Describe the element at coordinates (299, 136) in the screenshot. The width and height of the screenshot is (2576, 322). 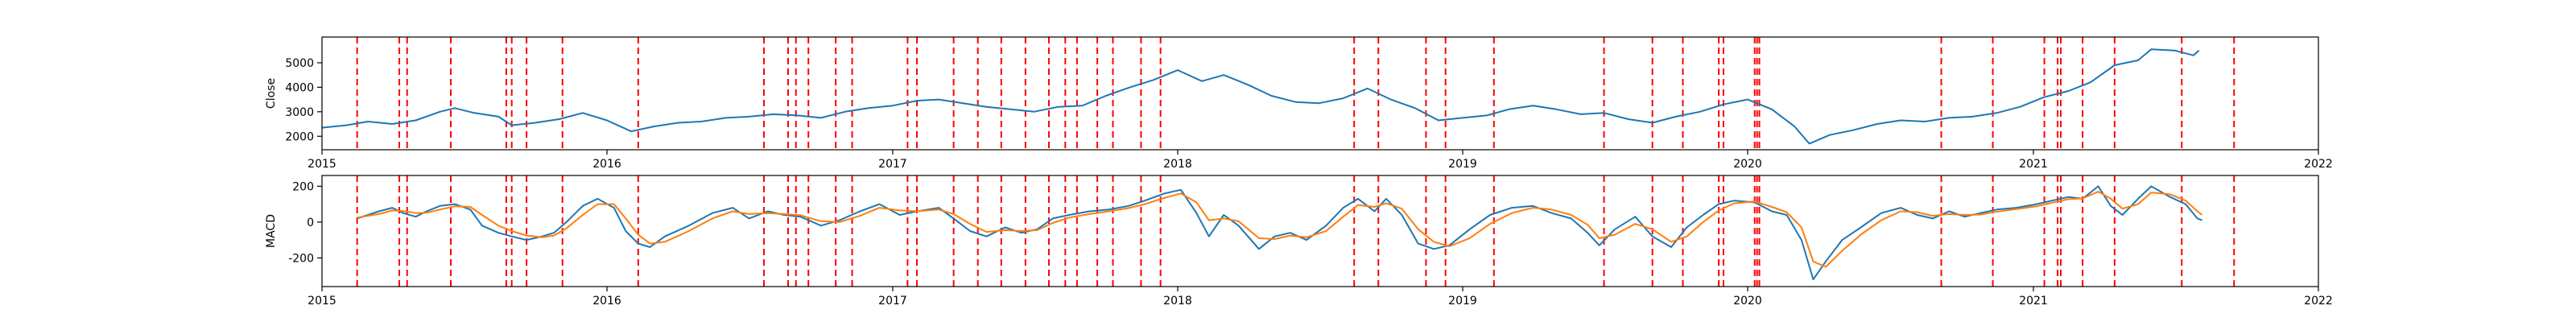
I see `y-tick-label: 2000` at that location.